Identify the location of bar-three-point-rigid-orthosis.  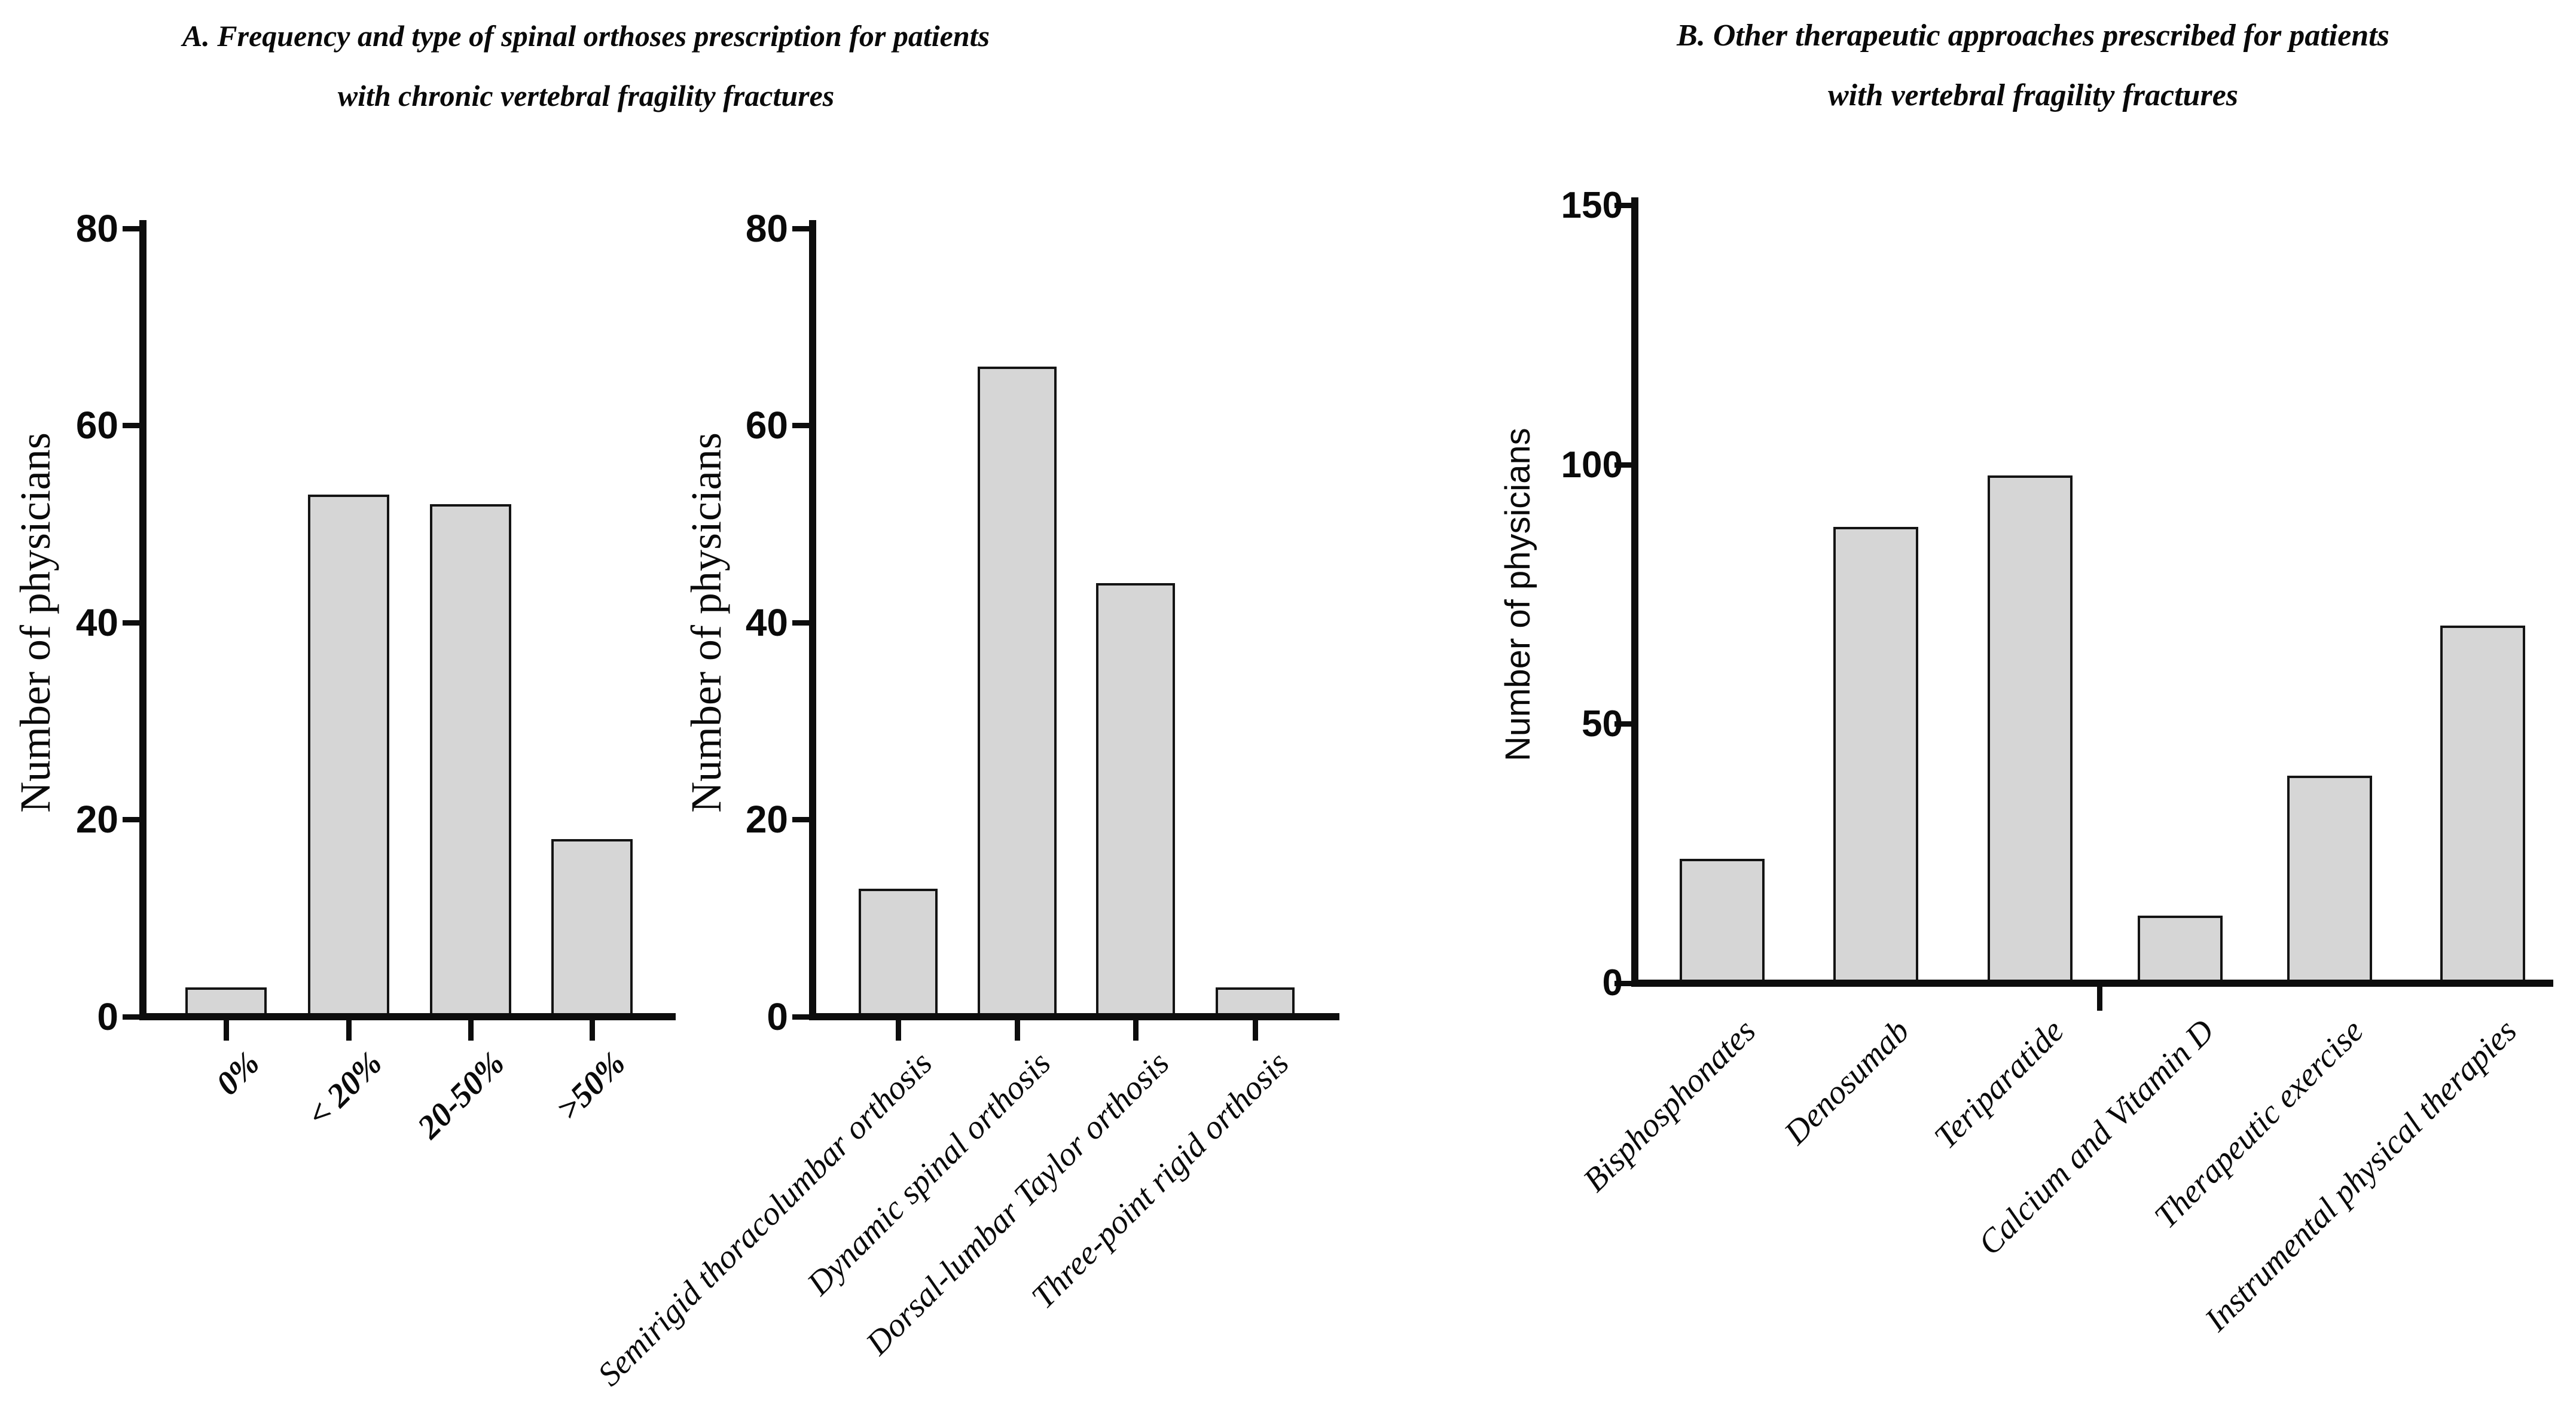
(1255, 1002).